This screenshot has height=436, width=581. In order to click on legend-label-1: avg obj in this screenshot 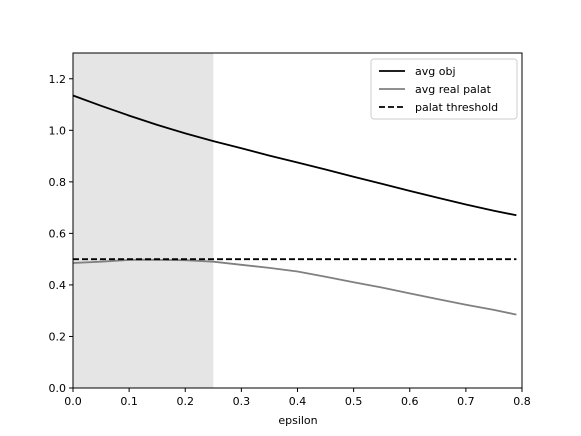, I will do `click(435, 71)`.